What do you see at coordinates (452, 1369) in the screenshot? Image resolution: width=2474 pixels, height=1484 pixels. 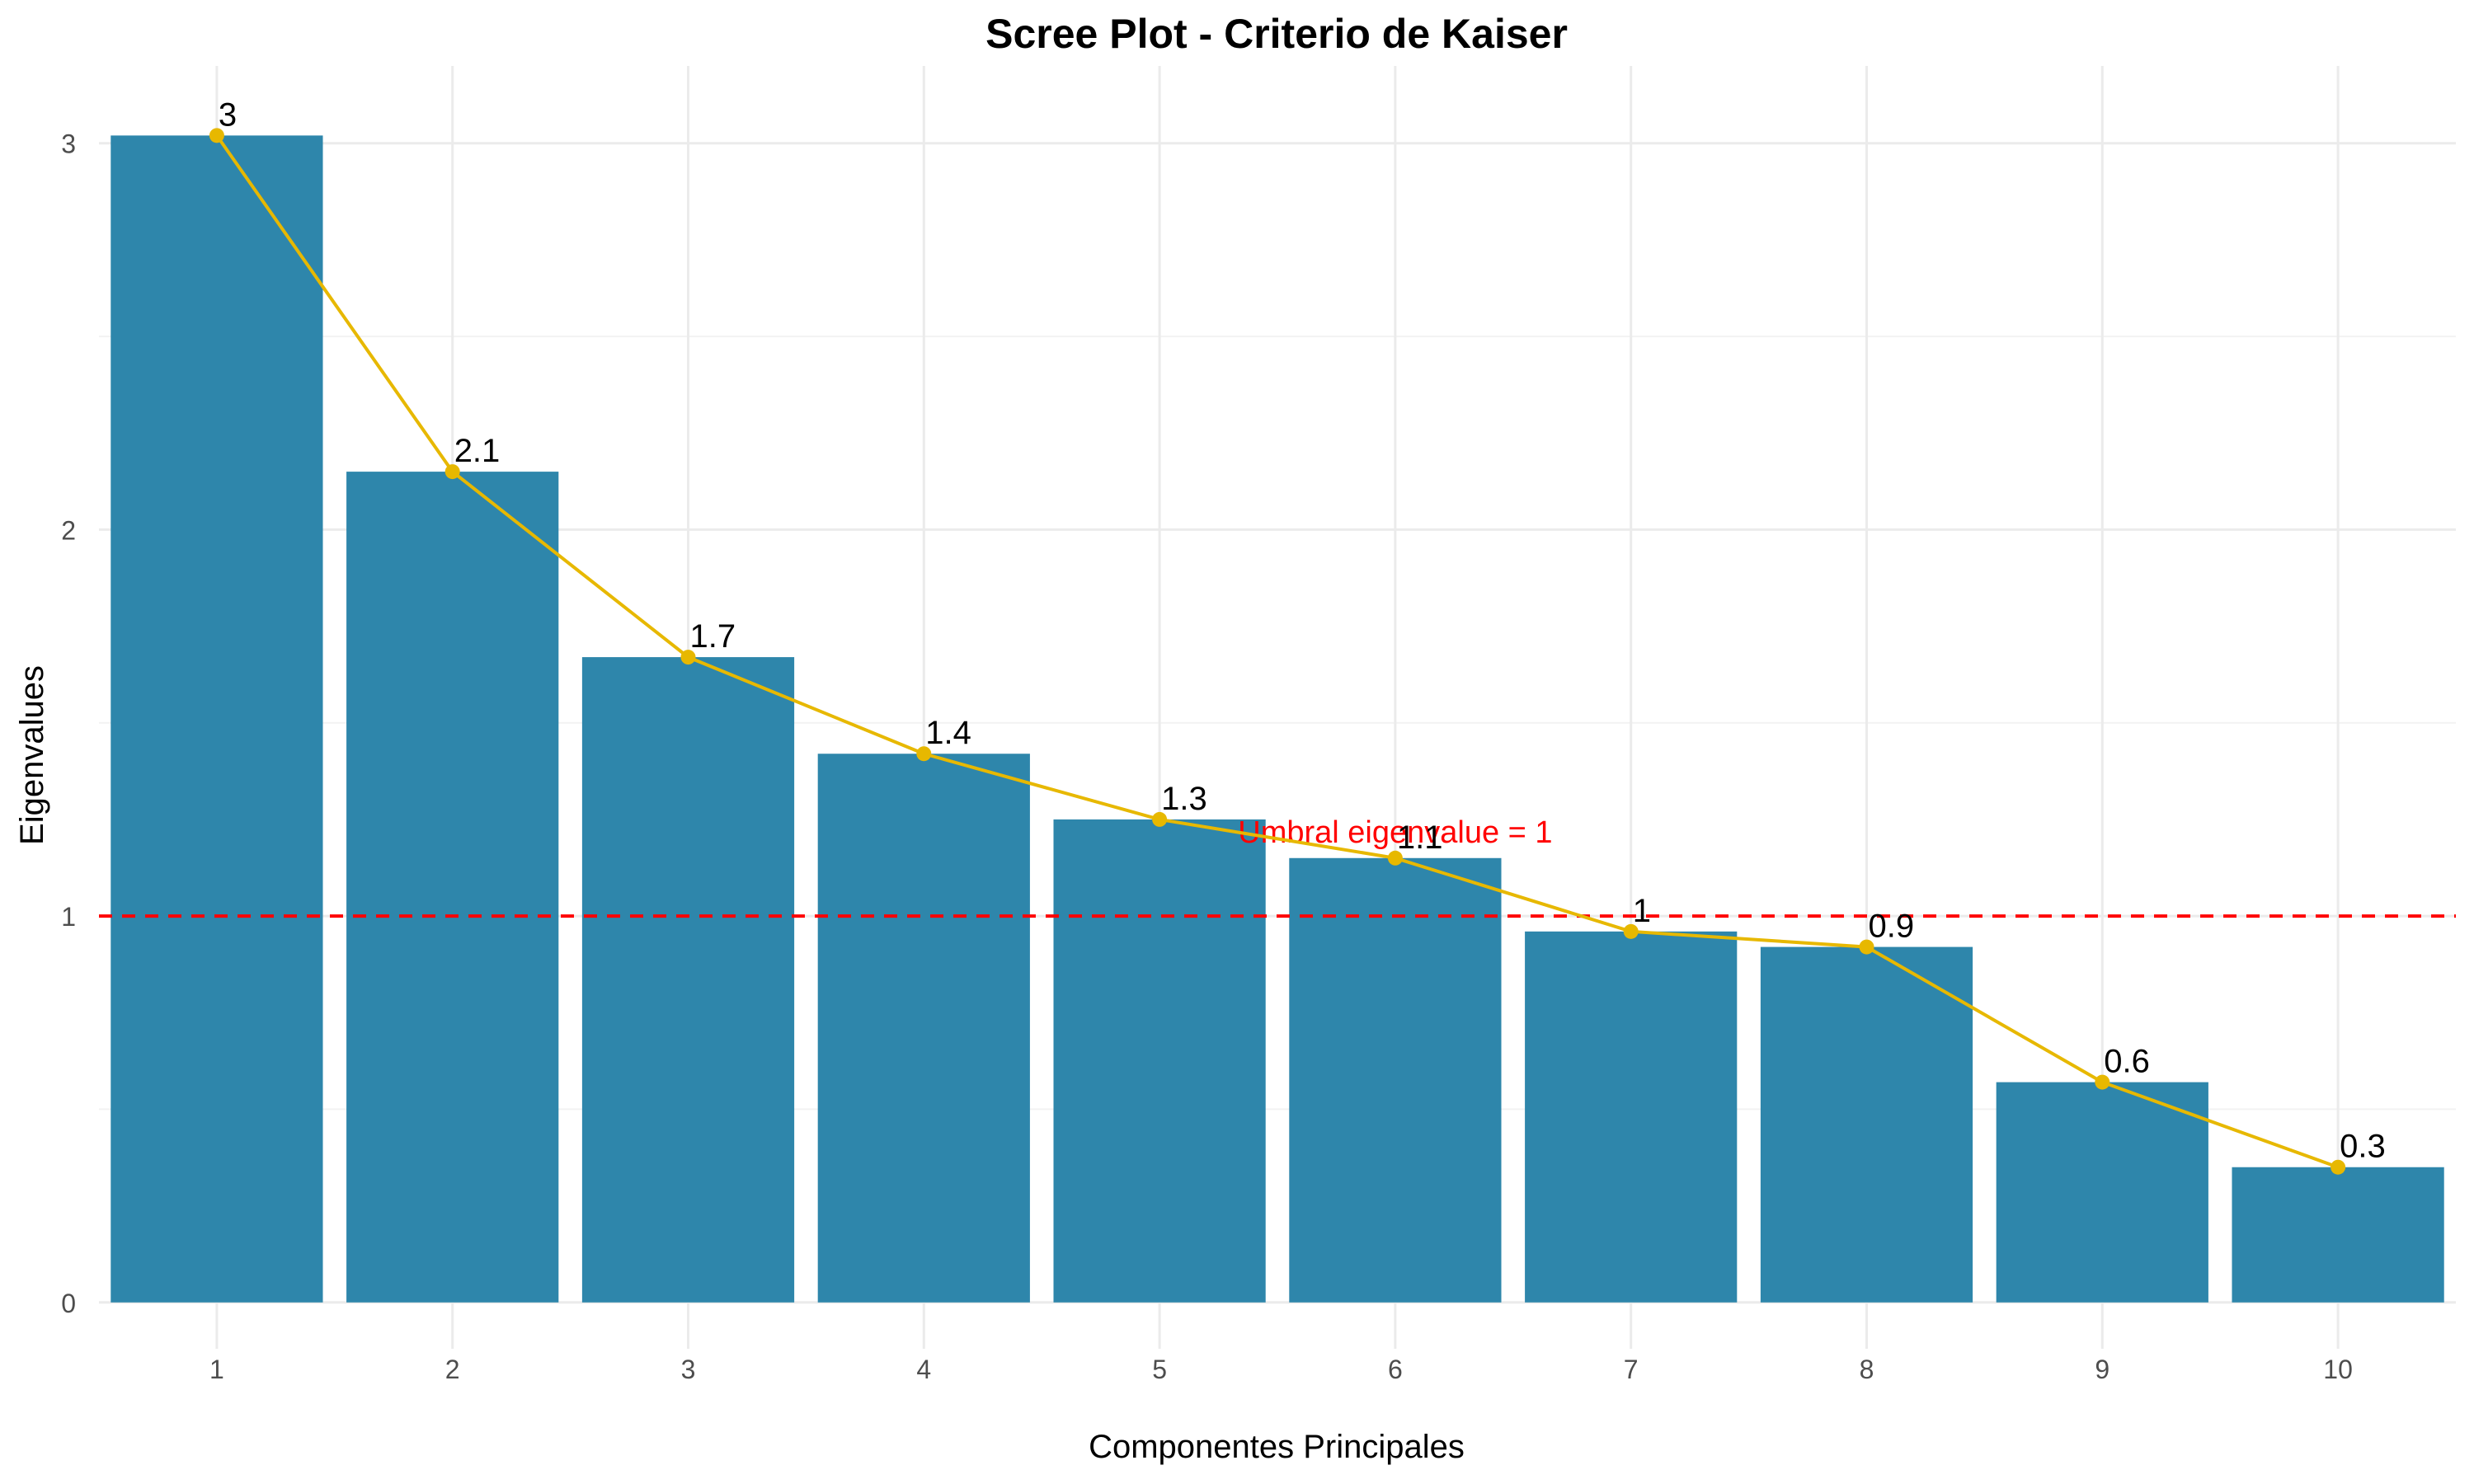 I see `x-tick-label: 2` at bounding box center [452, 1369].